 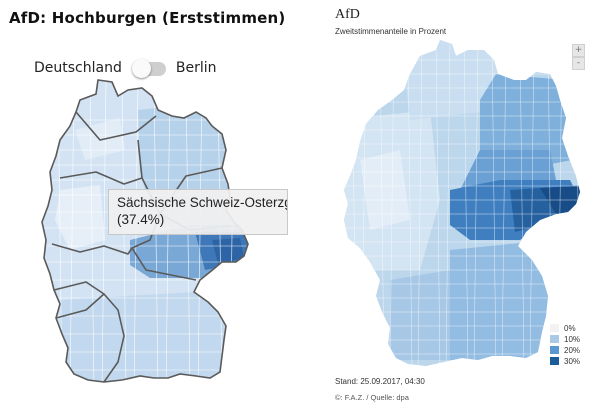 What do you see at coordinates (141, 219) in the screenshot?
I see `tooltip-district-value: (37.4%)` at bounding box center [141, 219].